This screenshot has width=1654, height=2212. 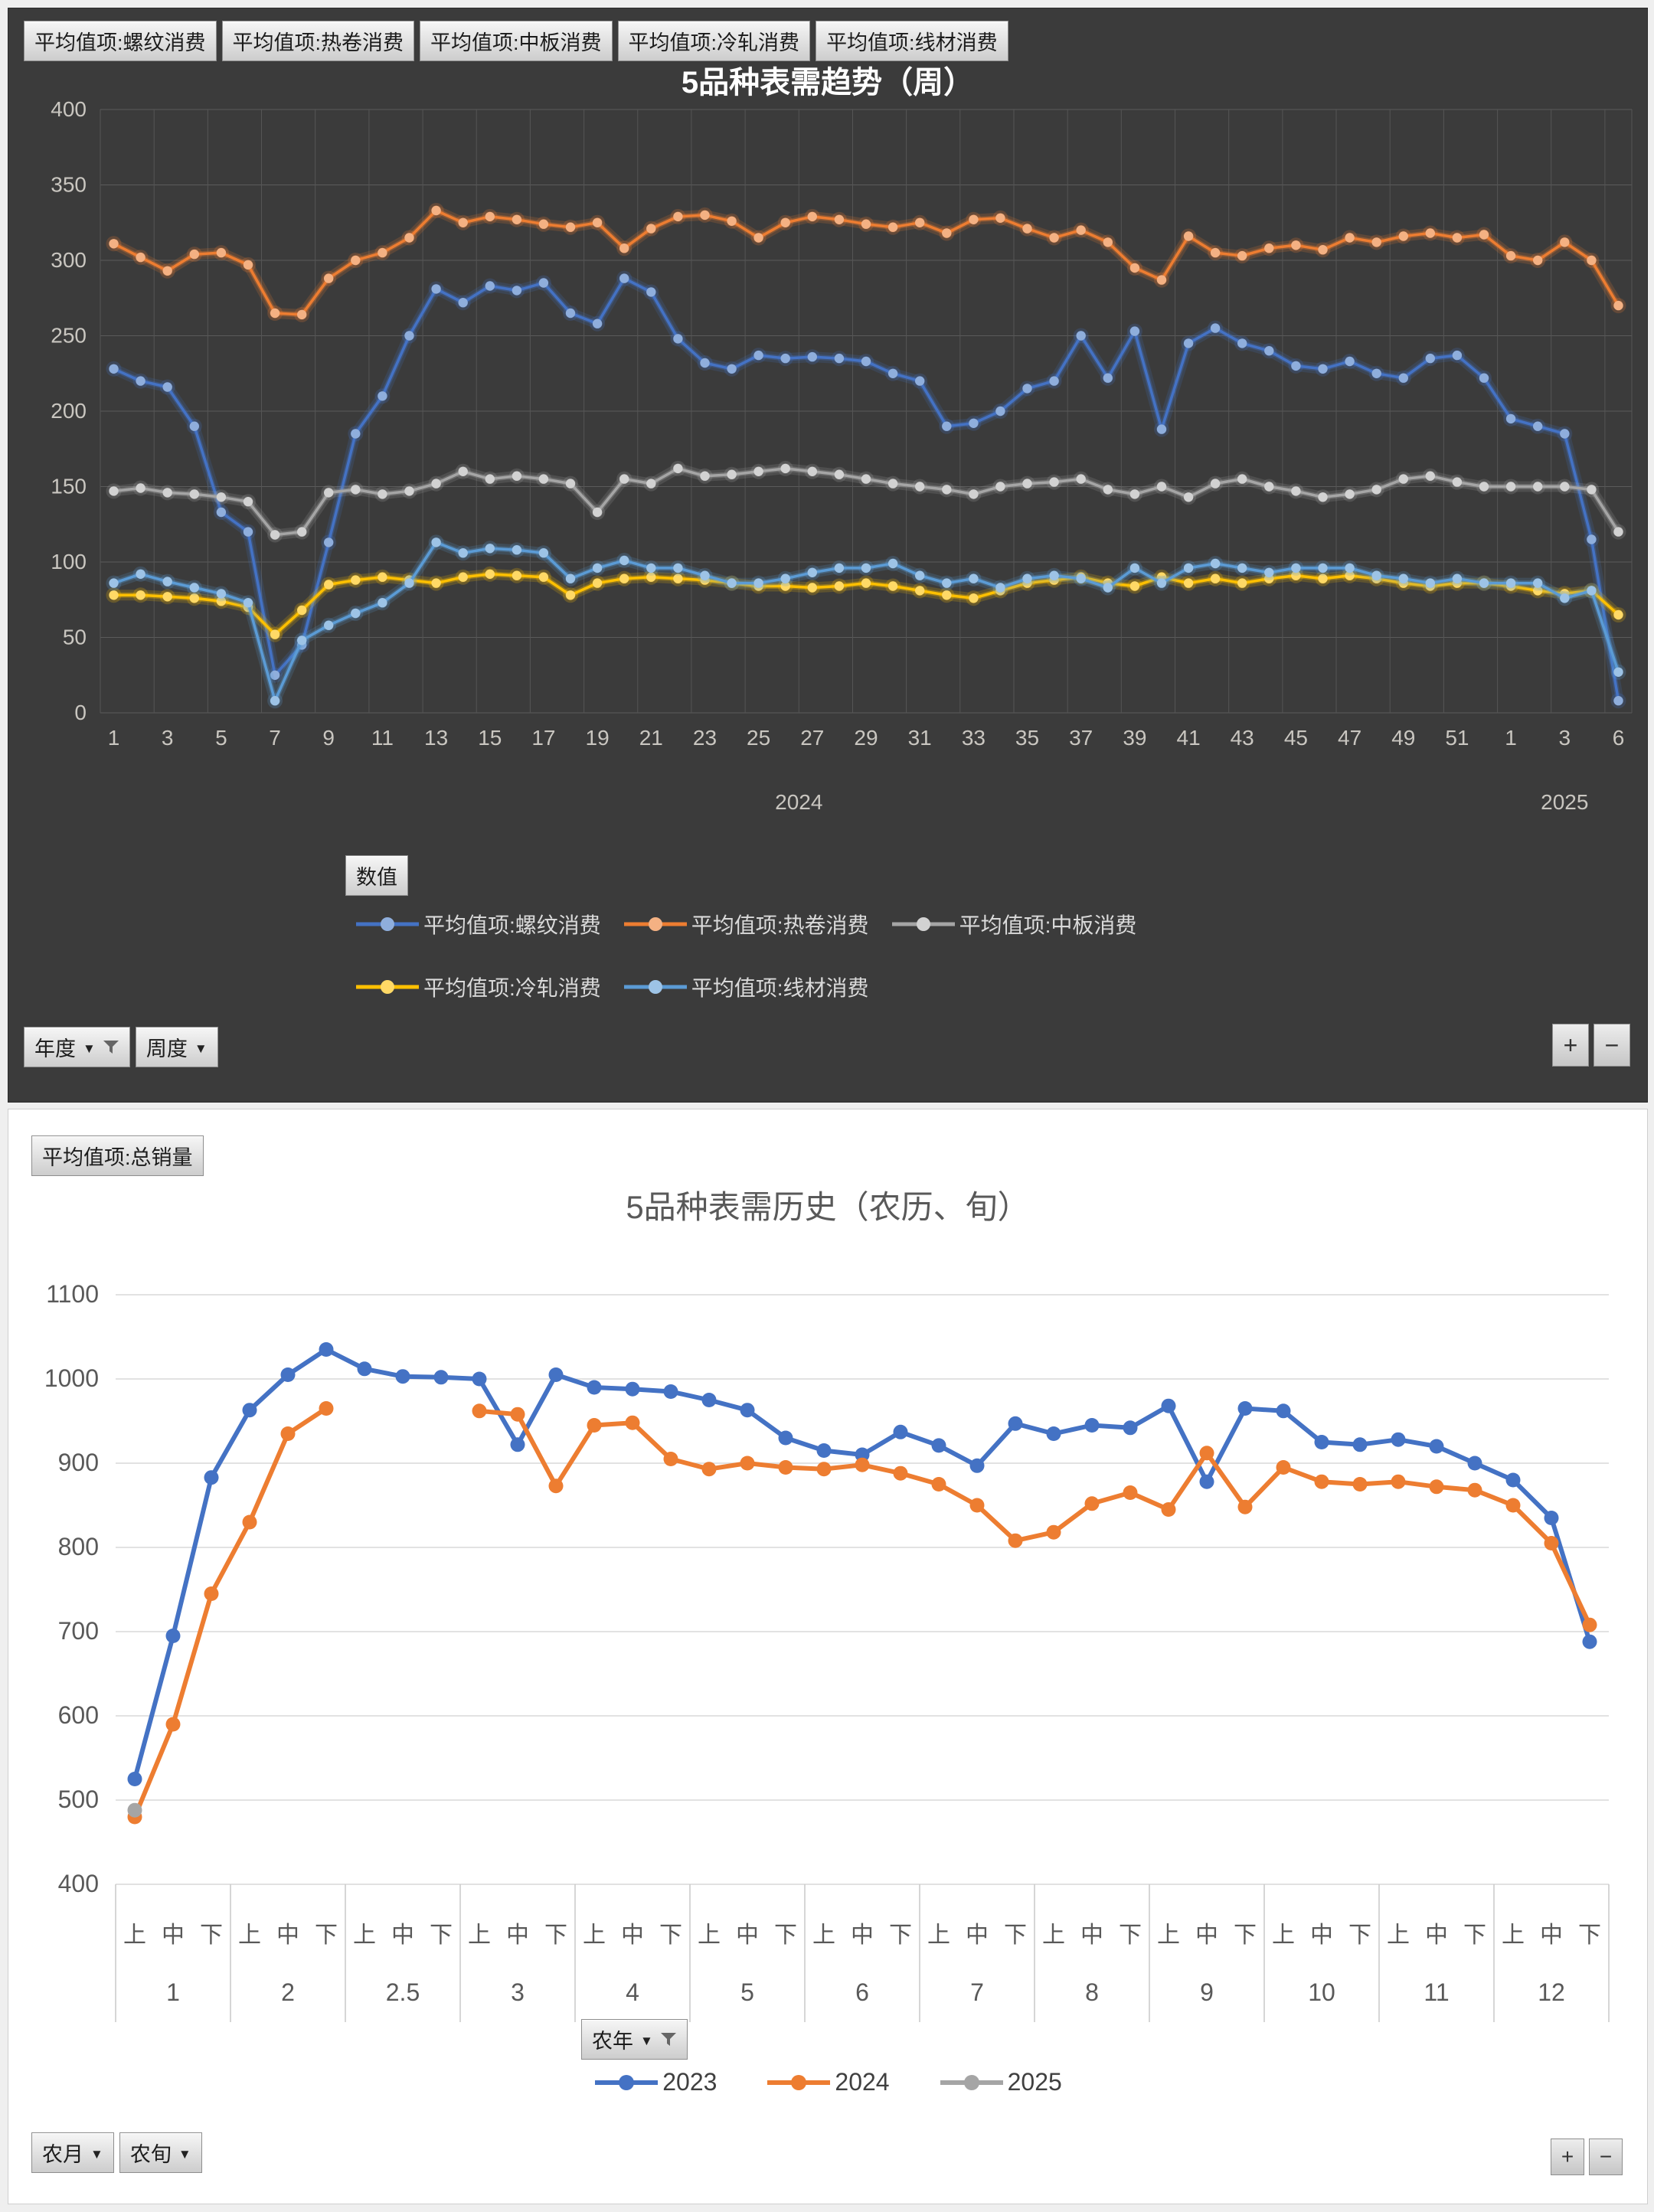 What do you see at coordinates (120, 41) in the screenshot?
I see `pivot-field-button-1: 平均值项:螺纹消费` at bounding box center [120, 41].